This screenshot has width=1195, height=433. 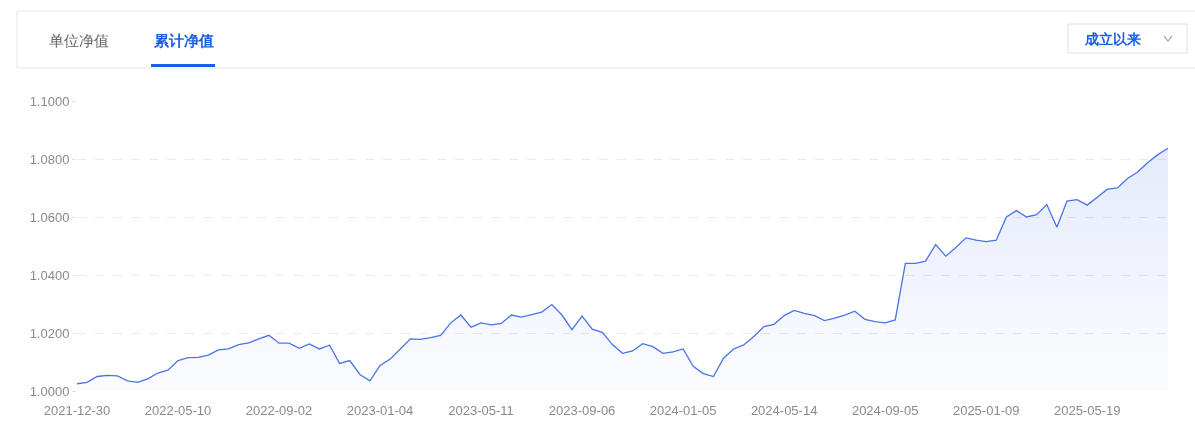 I want to click on x-tick-label: 2024-05-14, so click(x=784, y=410).